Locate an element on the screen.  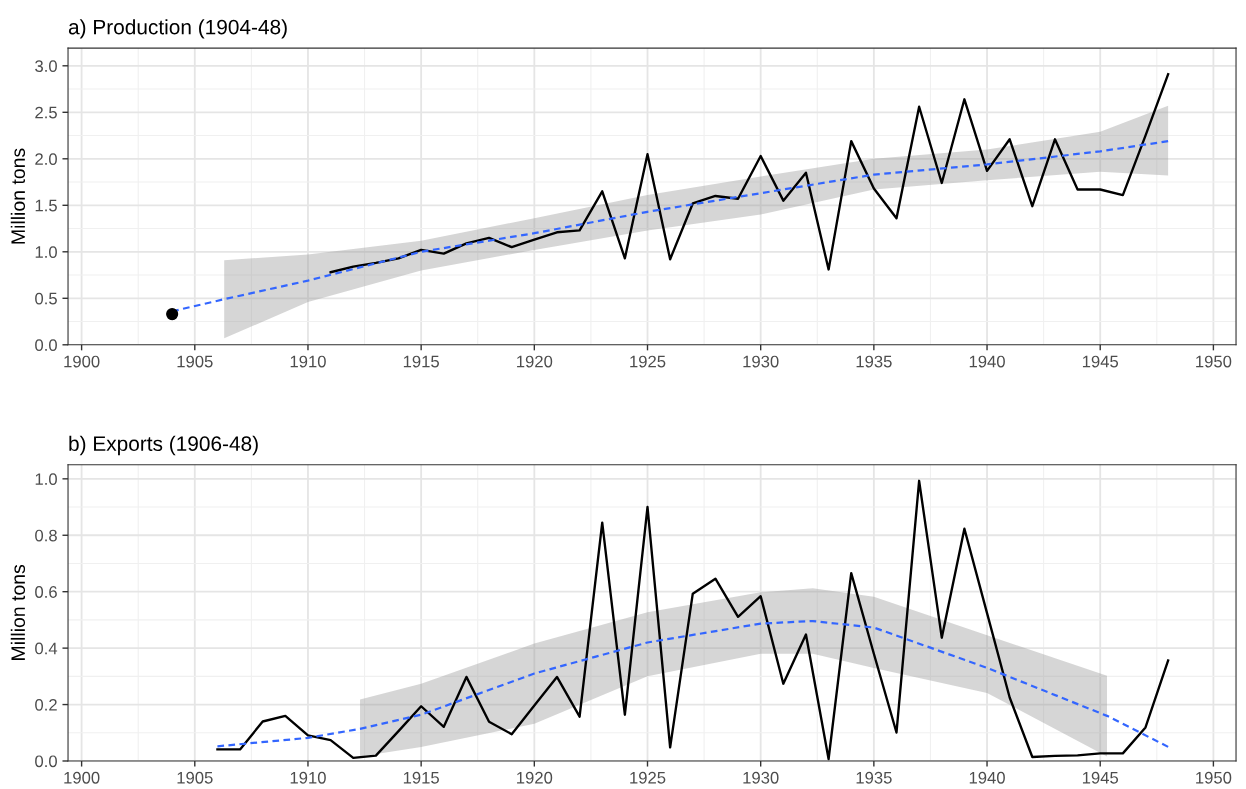
y-tick-label: 0.6 is located at coordinates (46, 592).